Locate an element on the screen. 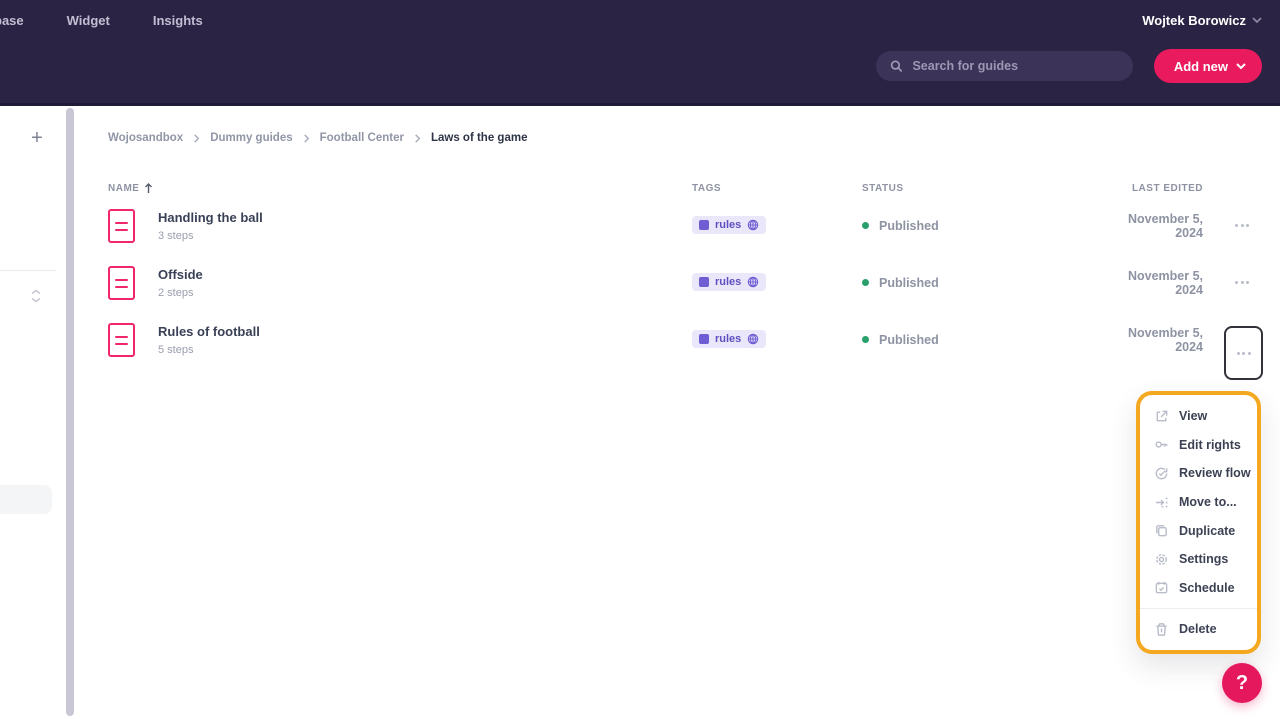 Image resolution: width=1280 pixels, height=719 pixels. scrollbar-thumb is located at coordinates (70, 412).